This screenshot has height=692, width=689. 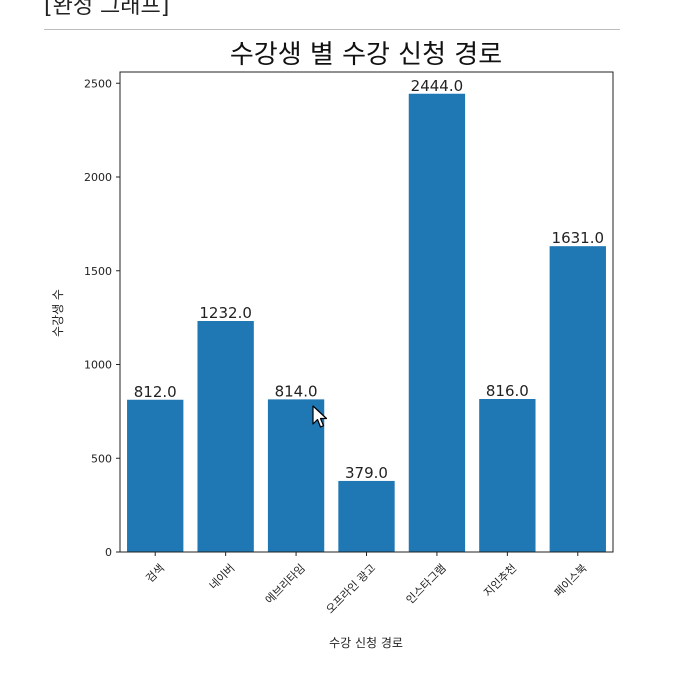 What do you see at coordinates (155, 392) in the screenshot?
I see `bar-value-label-0: 812.0` at bounding box center [155, 392].